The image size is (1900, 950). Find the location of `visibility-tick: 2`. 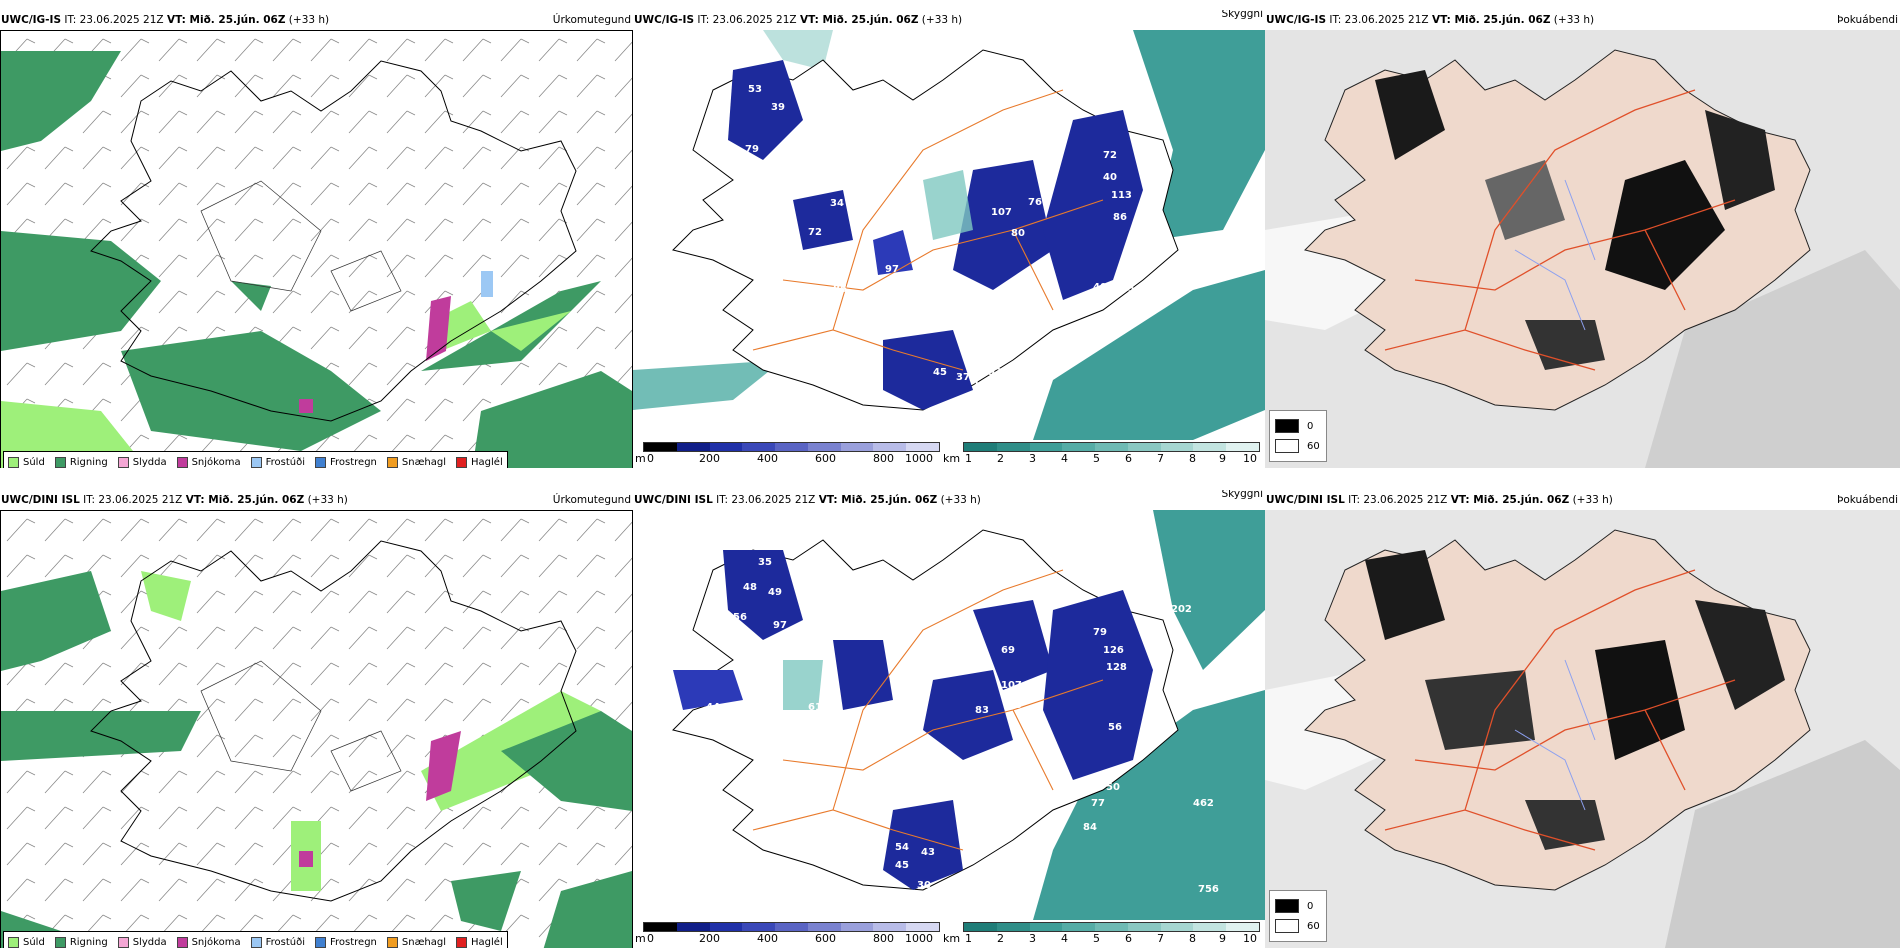

visibility-tick: 2 is located at coordinates (1000, 938).